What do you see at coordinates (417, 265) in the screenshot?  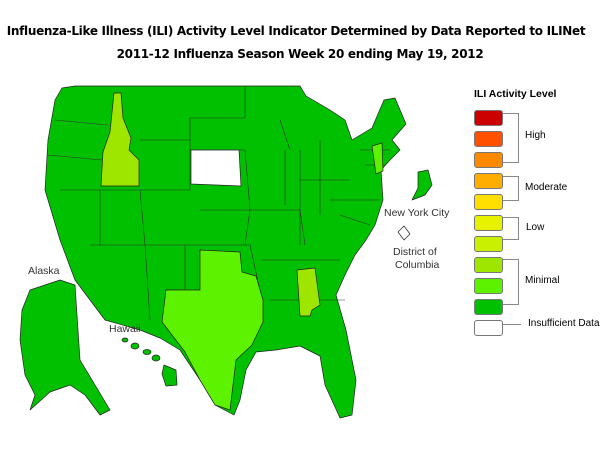 I see `dc-label-line2: Columbia` at bounding box center [417, 265].